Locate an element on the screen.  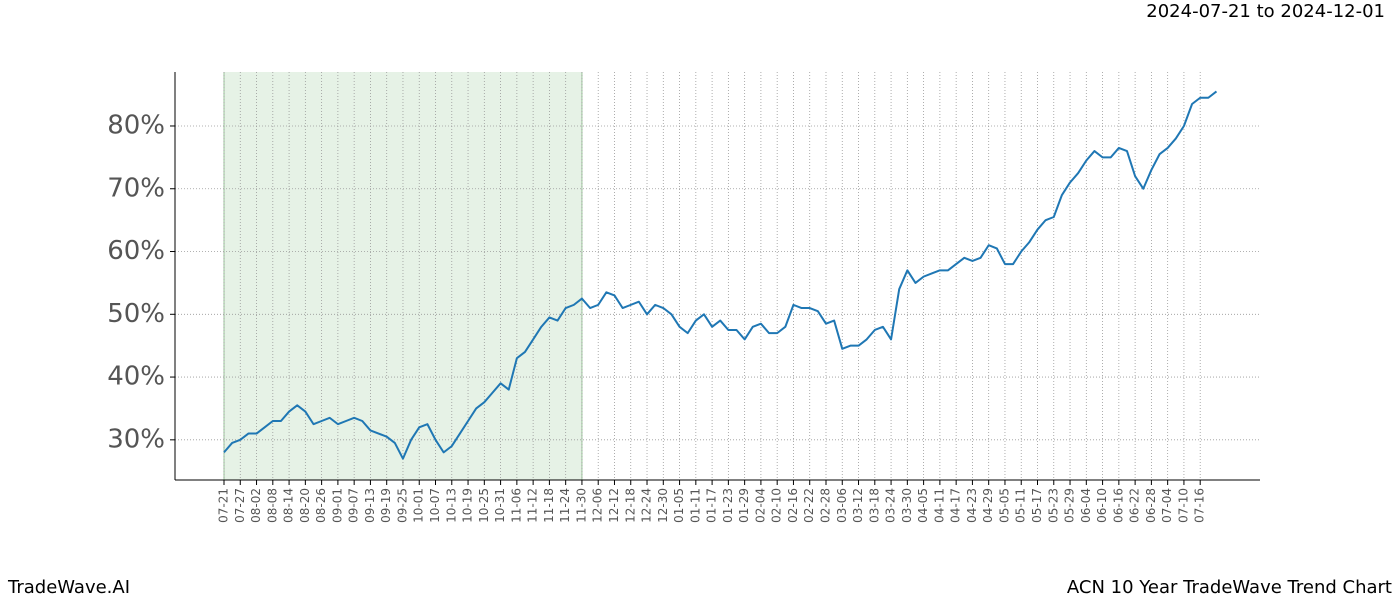
x-tick-label: 11-12 is located at coordinates (533, 505).